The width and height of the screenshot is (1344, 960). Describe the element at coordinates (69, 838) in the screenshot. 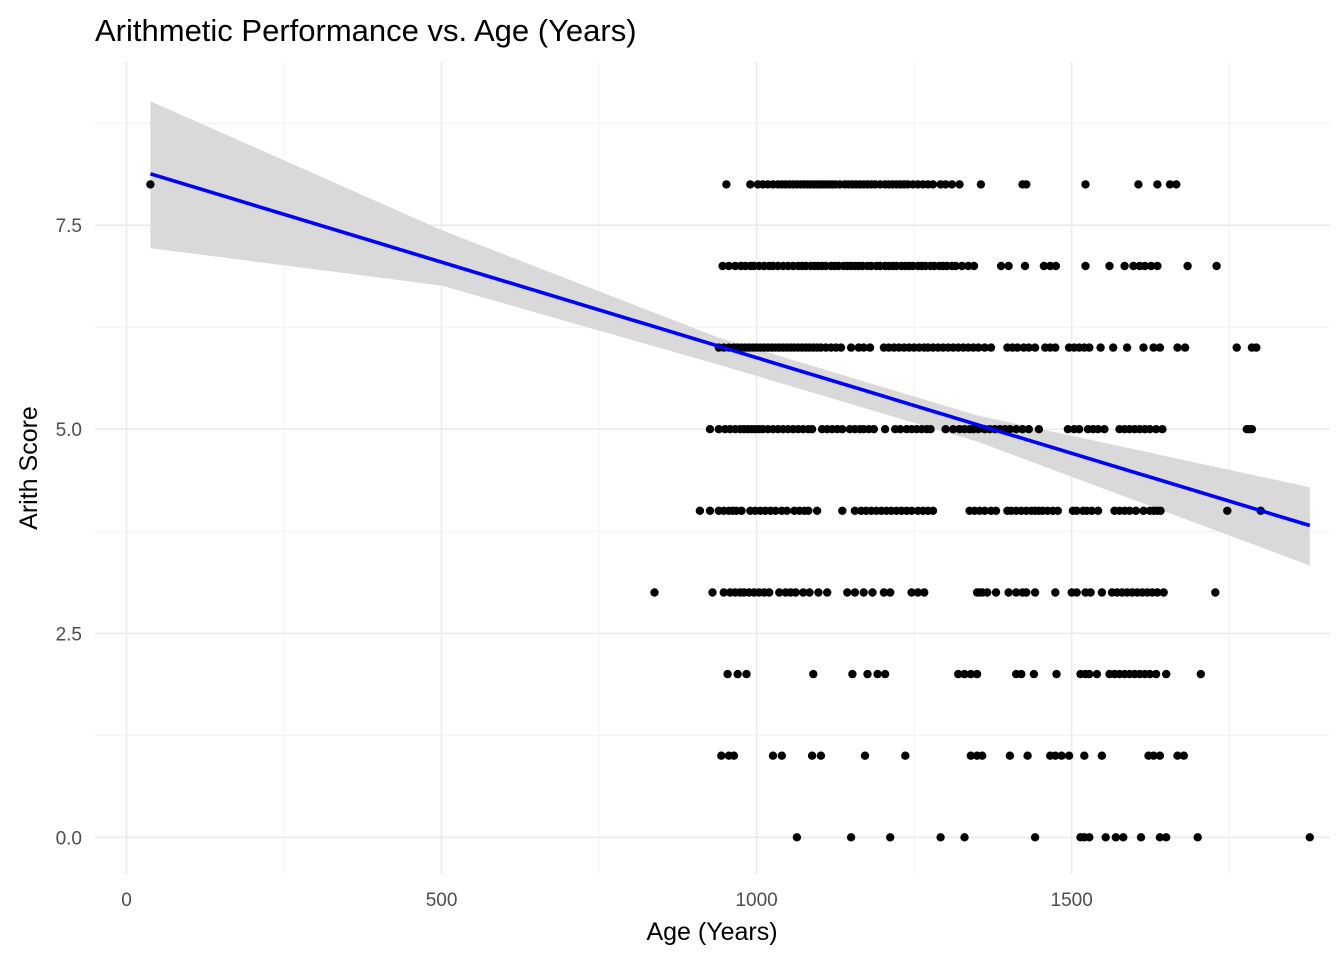

I see `y-tick-label: 0.0` at that location.